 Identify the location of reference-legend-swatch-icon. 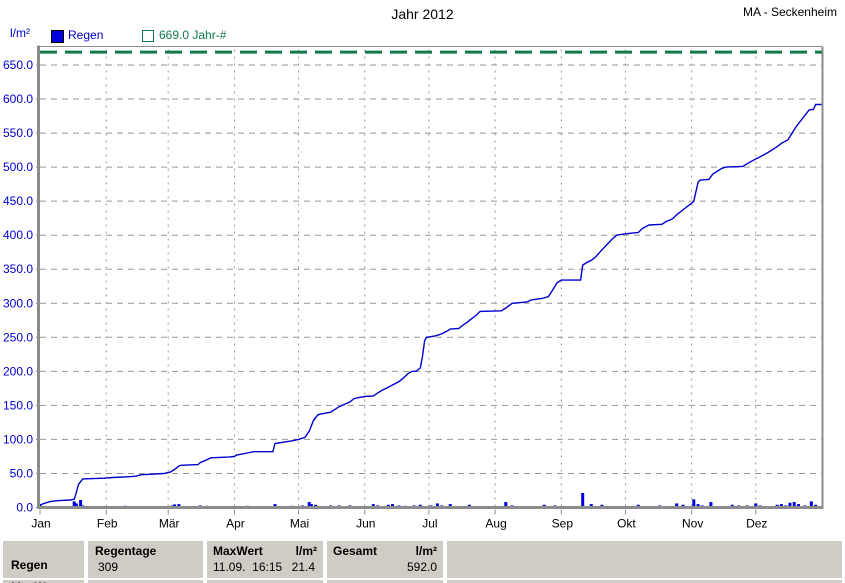
(148, 36).